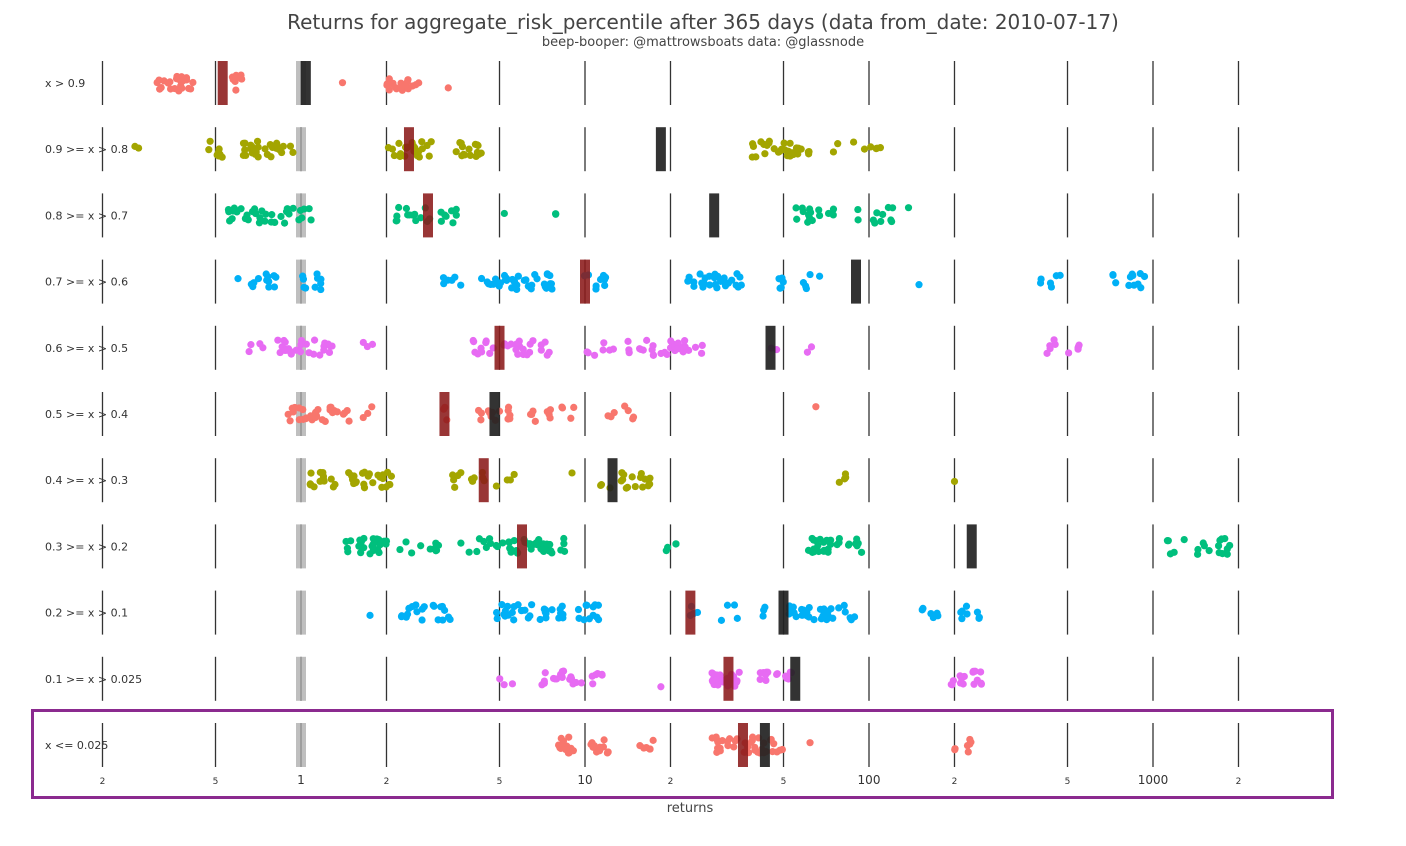  I want to click on row-label: 0.7 >= x > 0.6, so click(86, 282).